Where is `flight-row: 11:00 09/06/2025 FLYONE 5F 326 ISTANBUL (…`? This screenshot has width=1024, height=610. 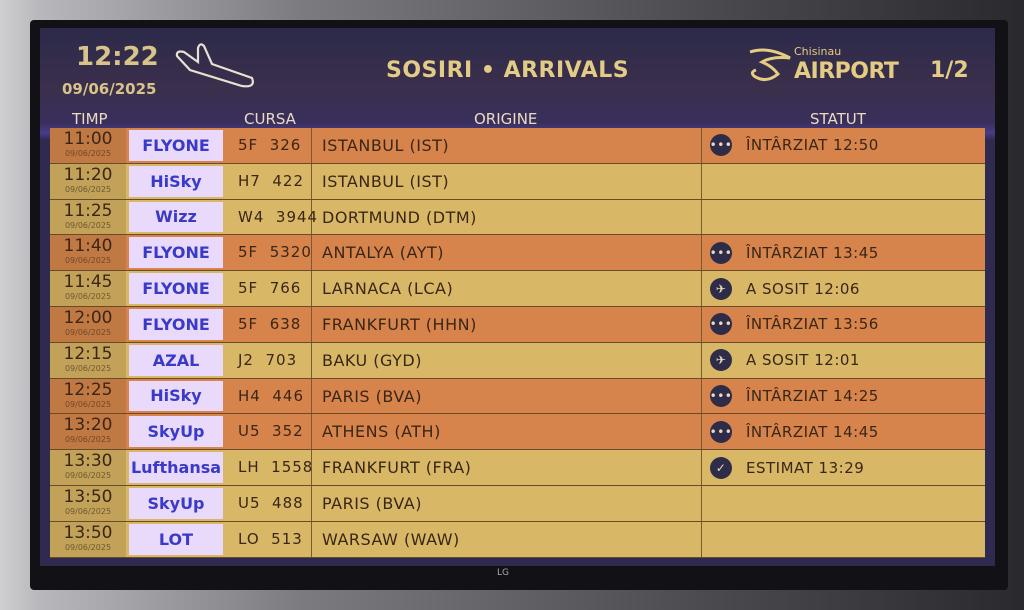 flight-row: 11:00 09/06/2025 FLYONE 5F 326 ISTANBUL (… is located at coordinates (517, 146).